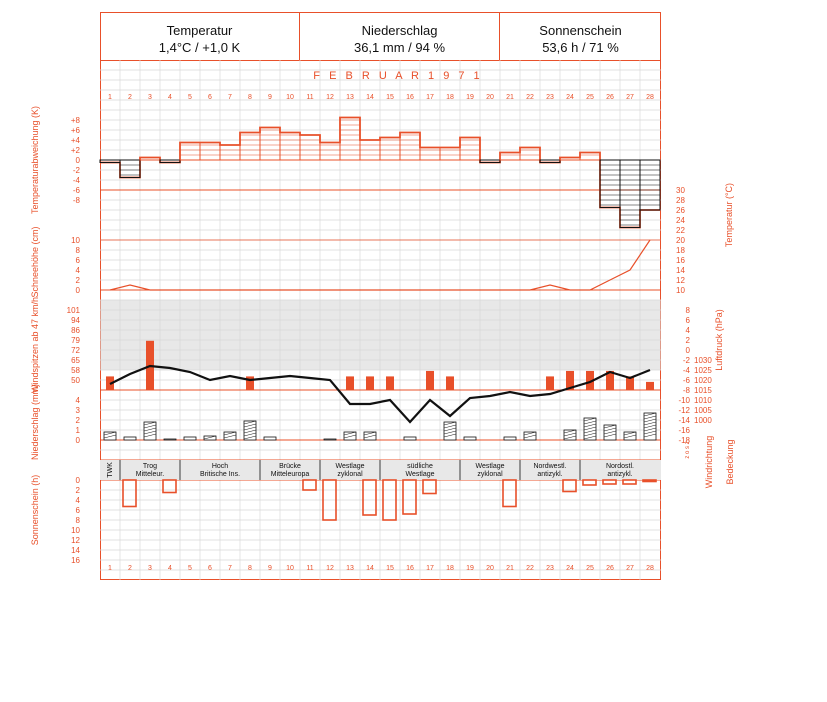  I want to click on precip-tick: 3, so click(78, 410).